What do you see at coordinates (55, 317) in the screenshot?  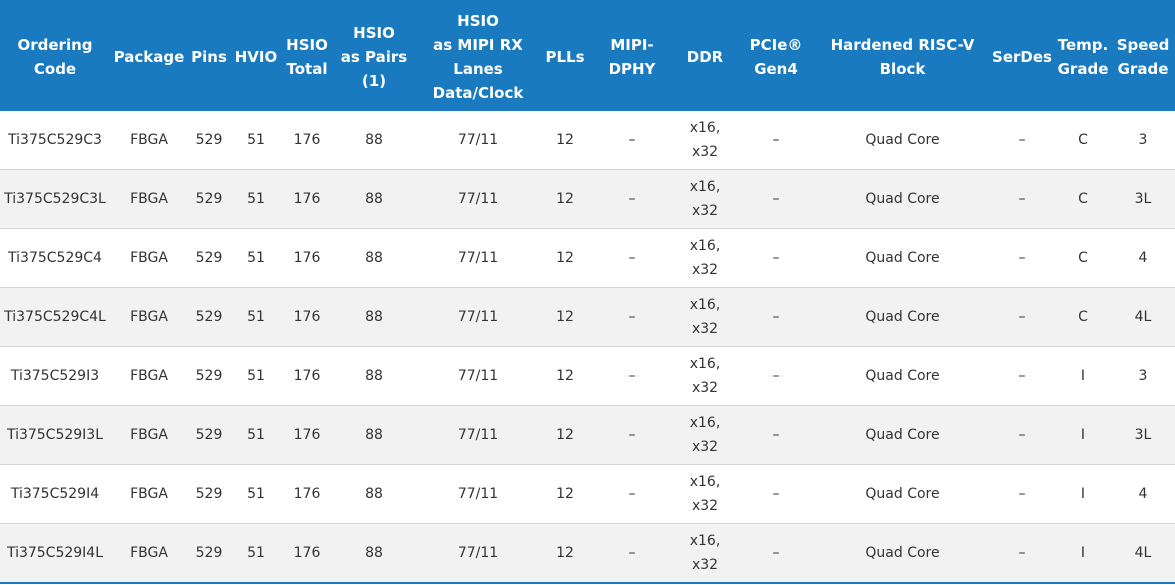 I see `cell-ordering-code: Ti375C529C4L` at bounding box center [55, 317].